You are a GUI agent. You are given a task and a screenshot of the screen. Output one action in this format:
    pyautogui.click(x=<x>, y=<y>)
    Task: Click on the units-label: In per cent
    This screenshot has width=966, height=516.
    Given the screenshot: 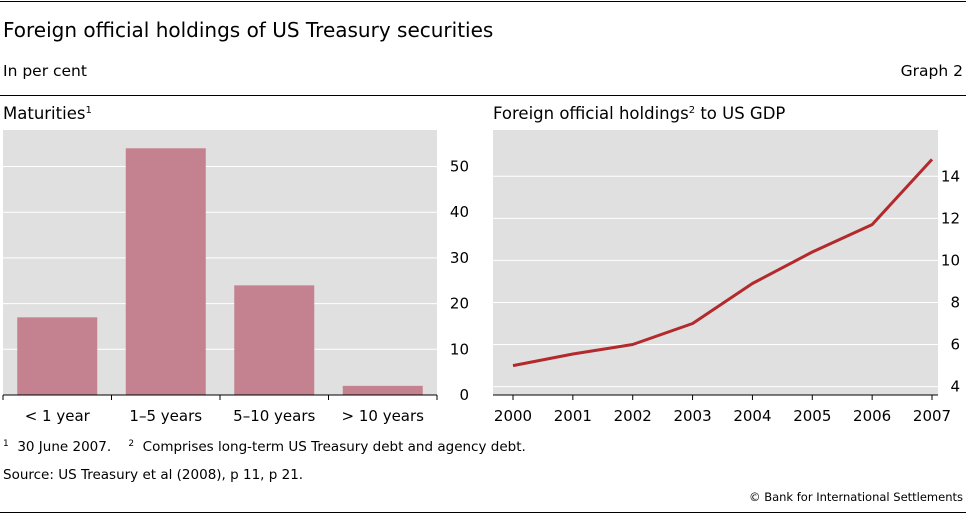 What is the action you would take?
    pyautogui.click(x=45, y=71)
    